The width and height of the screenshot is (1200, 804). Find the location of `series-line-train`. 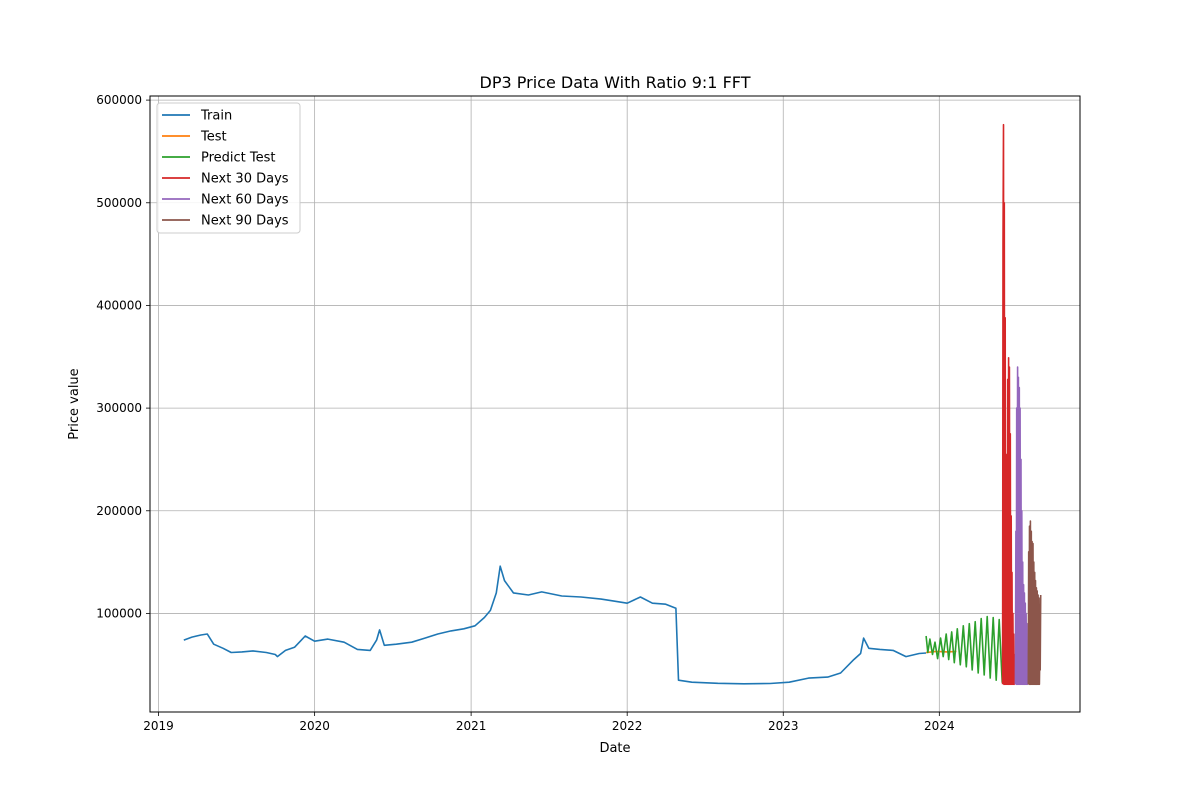

series-line-train is located at coordinates (555, 625).